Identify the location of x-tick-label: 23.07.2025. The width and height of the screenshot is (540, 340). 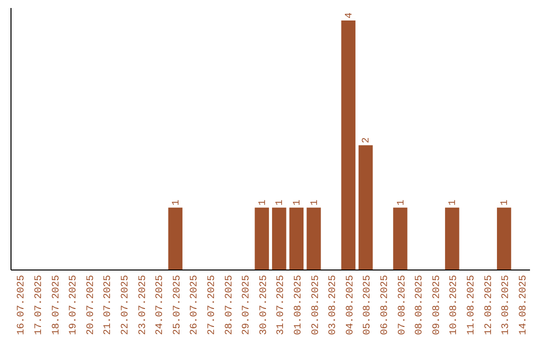
(143, 305).